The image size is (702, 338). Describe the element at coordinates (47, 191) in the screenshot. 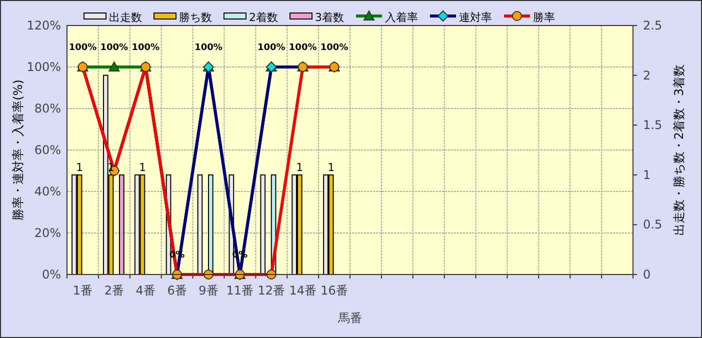

I see `y-tick-label: 40%` at that location.